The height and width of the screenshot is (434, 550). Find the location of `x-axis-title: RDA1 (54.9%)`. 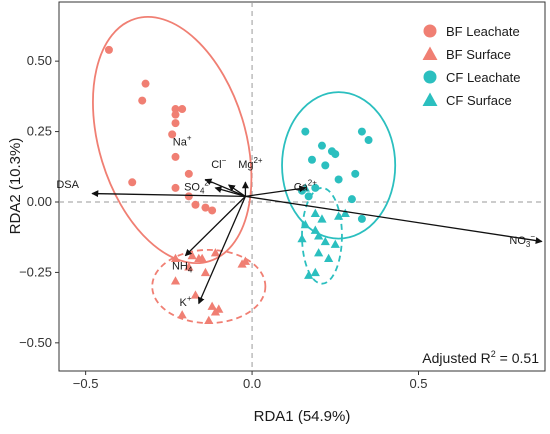

x-axis-title: RDA1 (54.9%) is located at coordinates (302, 416).